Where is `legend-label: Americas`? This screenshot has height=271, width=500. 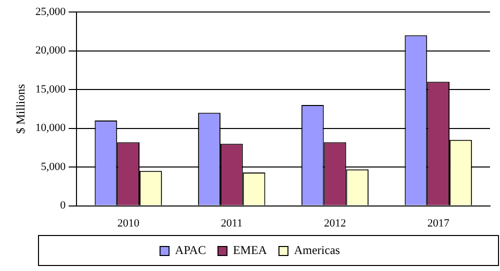
legend-label: Americas is located at coordinates (317, 250).